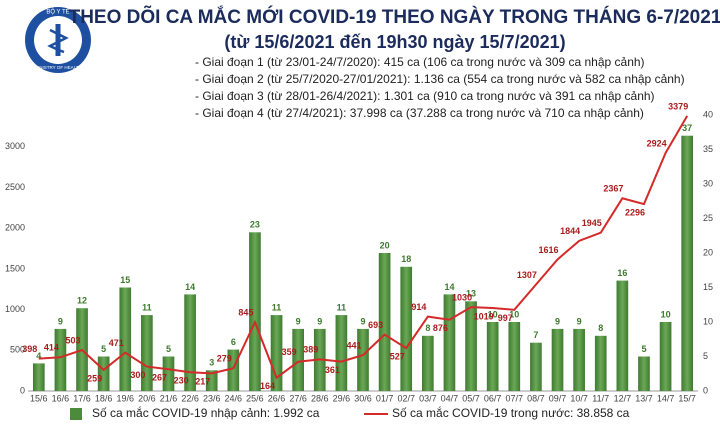 The image size is (720, 430). I want to click on y-tick-label: 1500, so click(15, 268).